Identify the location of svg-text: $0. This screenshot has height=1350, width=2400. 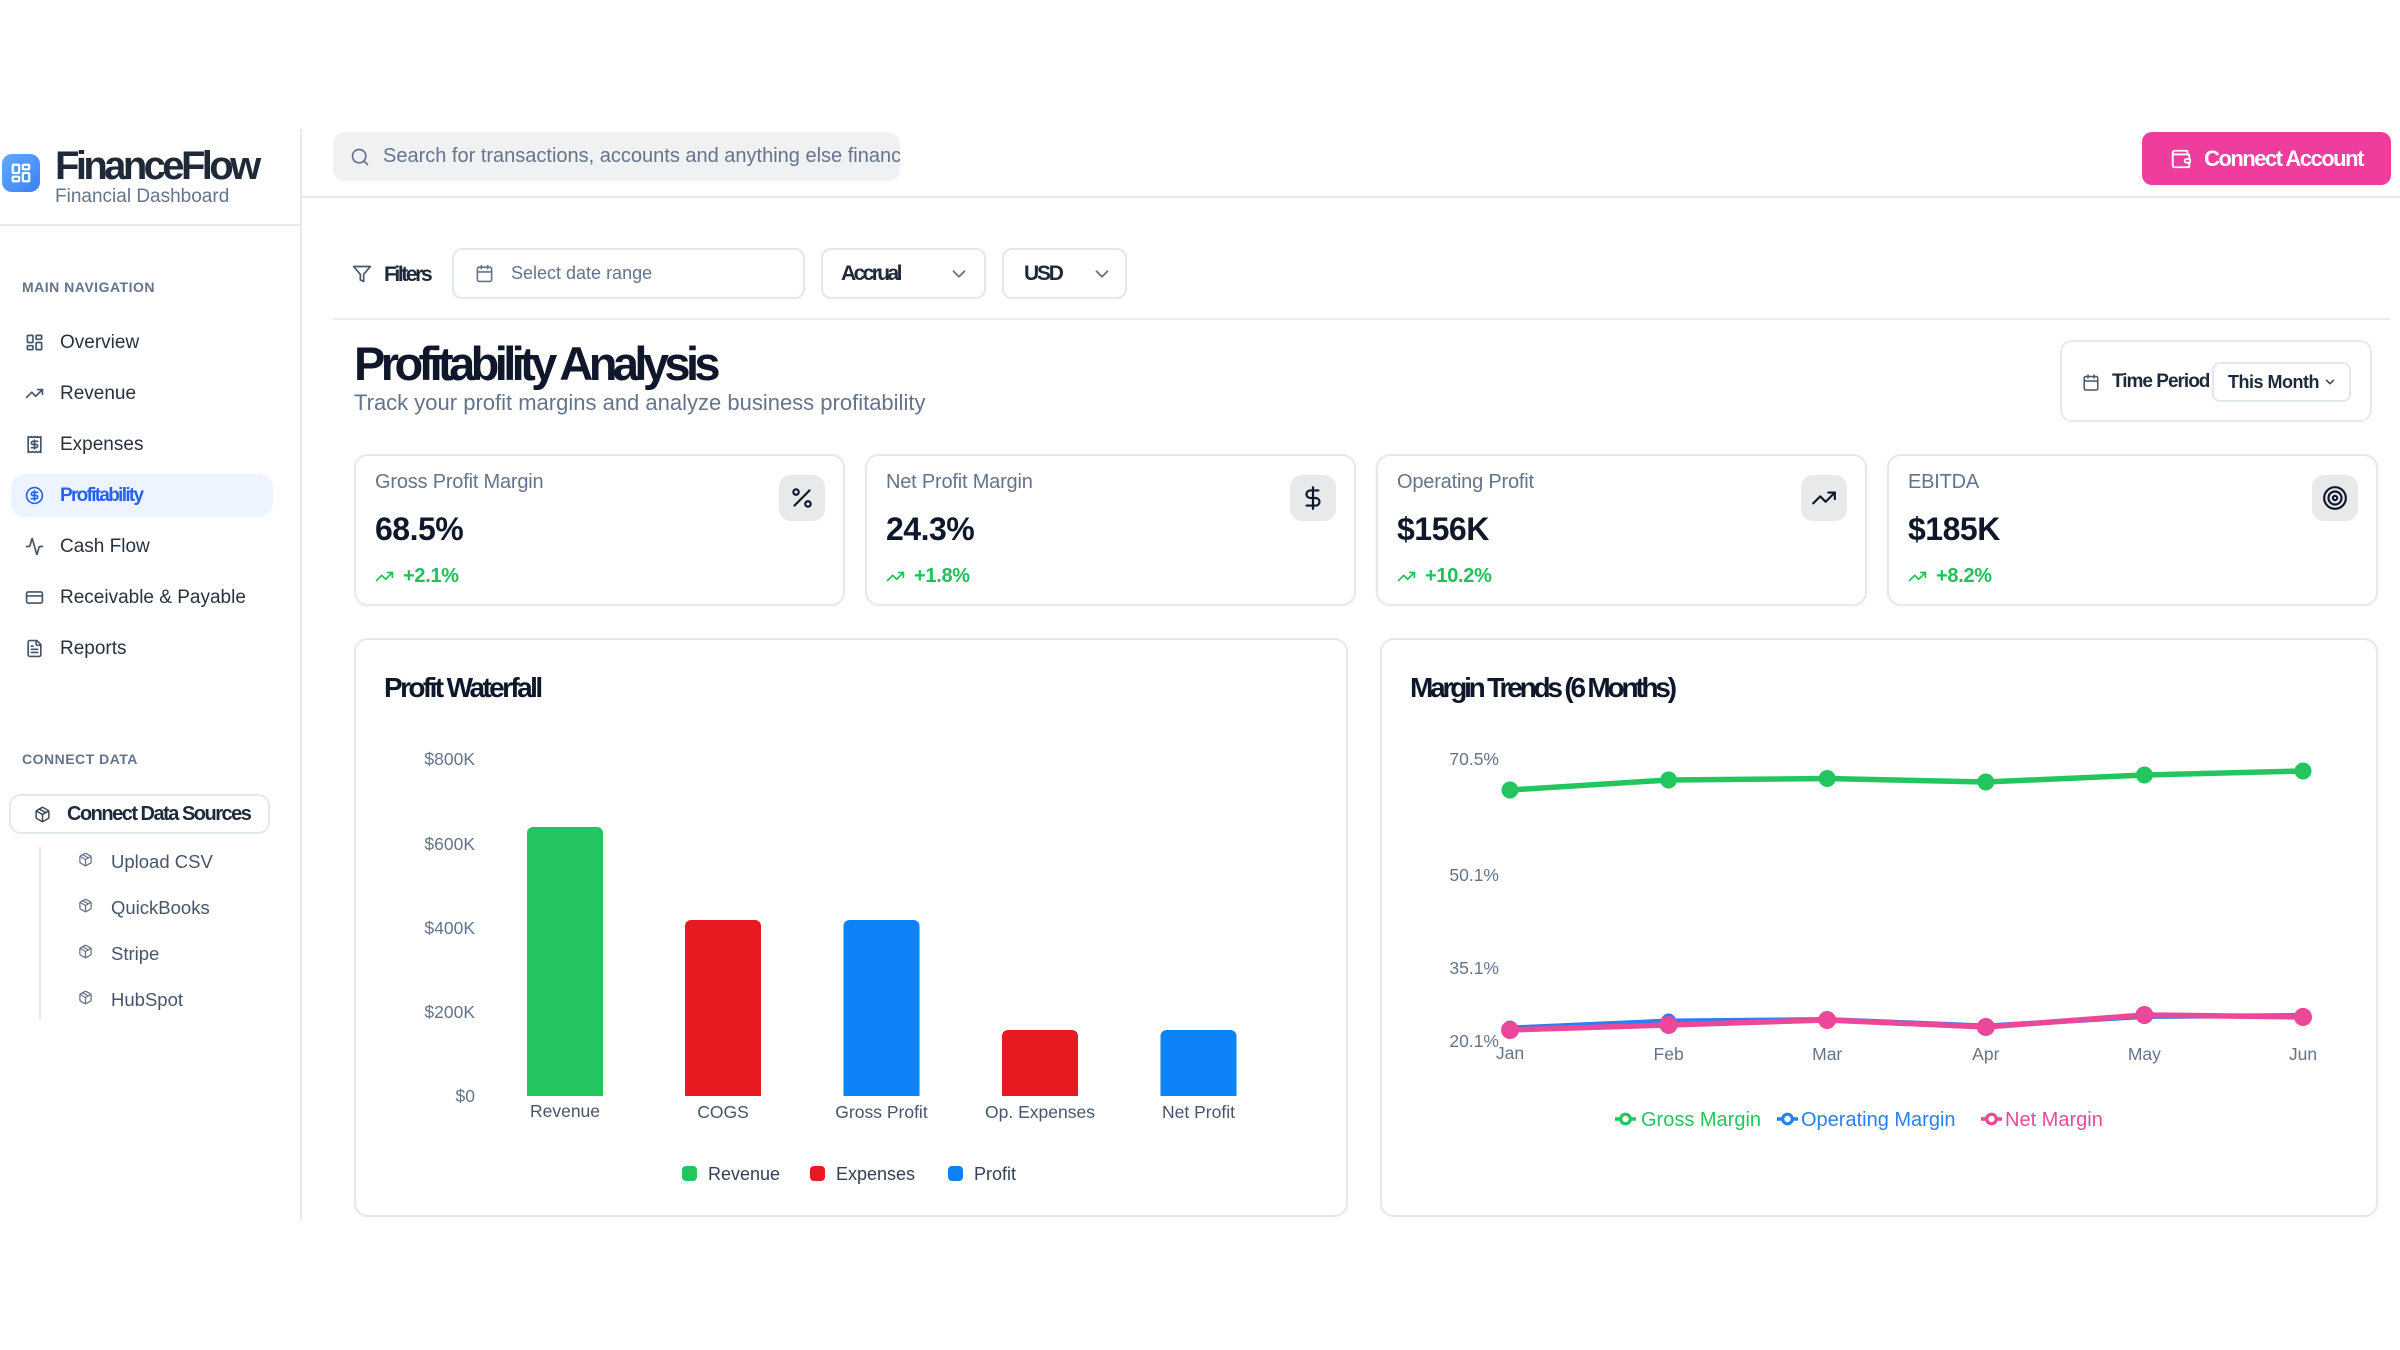
(466, 1096).